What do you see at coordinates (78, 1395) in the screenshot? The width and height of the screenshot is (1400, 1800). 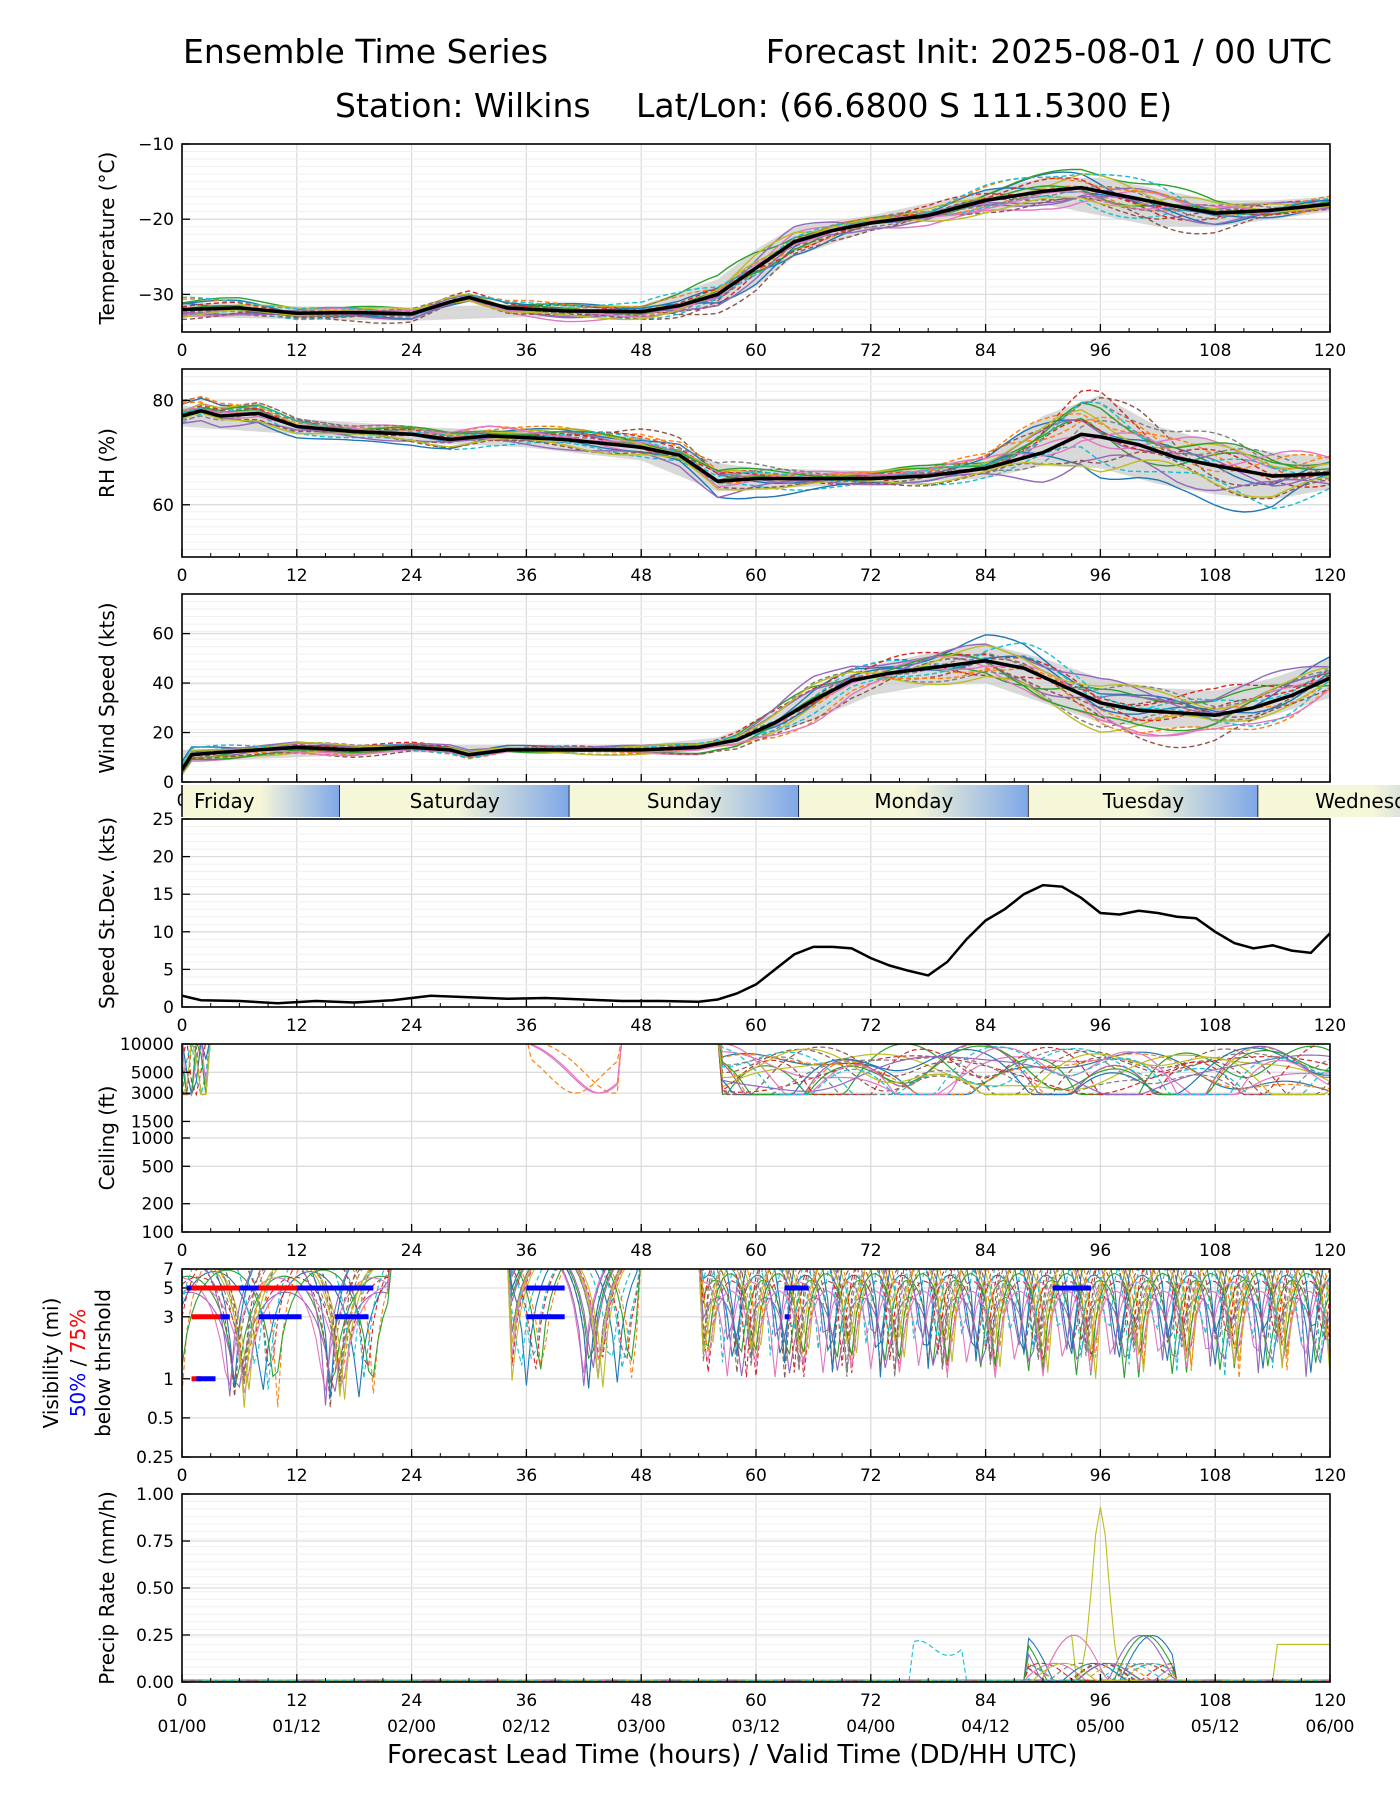 I see `vis-50-label: 50%` at bounding box center [78, 1395].